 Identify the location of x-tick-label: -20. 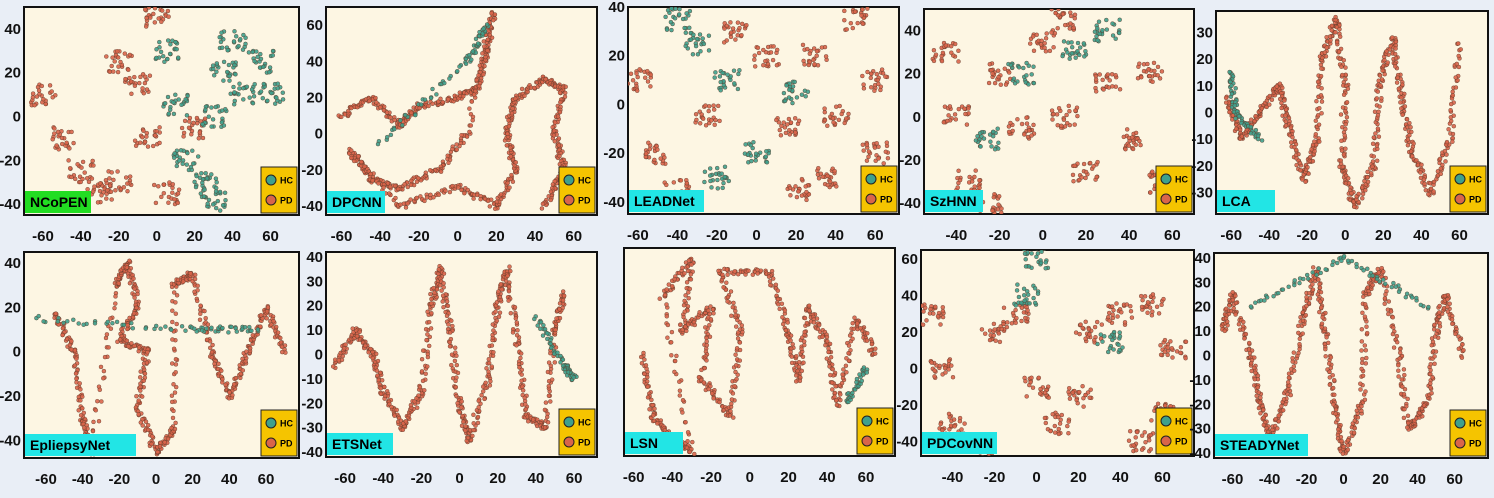
(1000, 235).